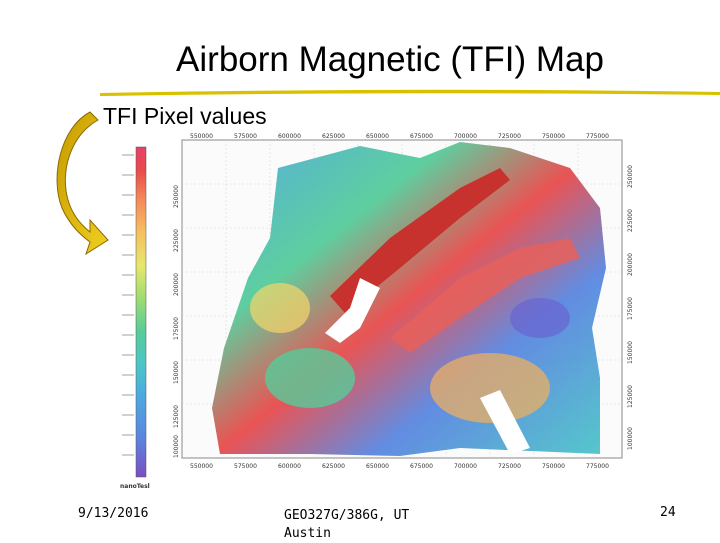 Image resolution: width=720 pixels, height=543 pixels. What do you see at coordinates (421, 466) in the screenshot?
I see `x-tick-bottom: 675000` at bounding box center [421, 466].